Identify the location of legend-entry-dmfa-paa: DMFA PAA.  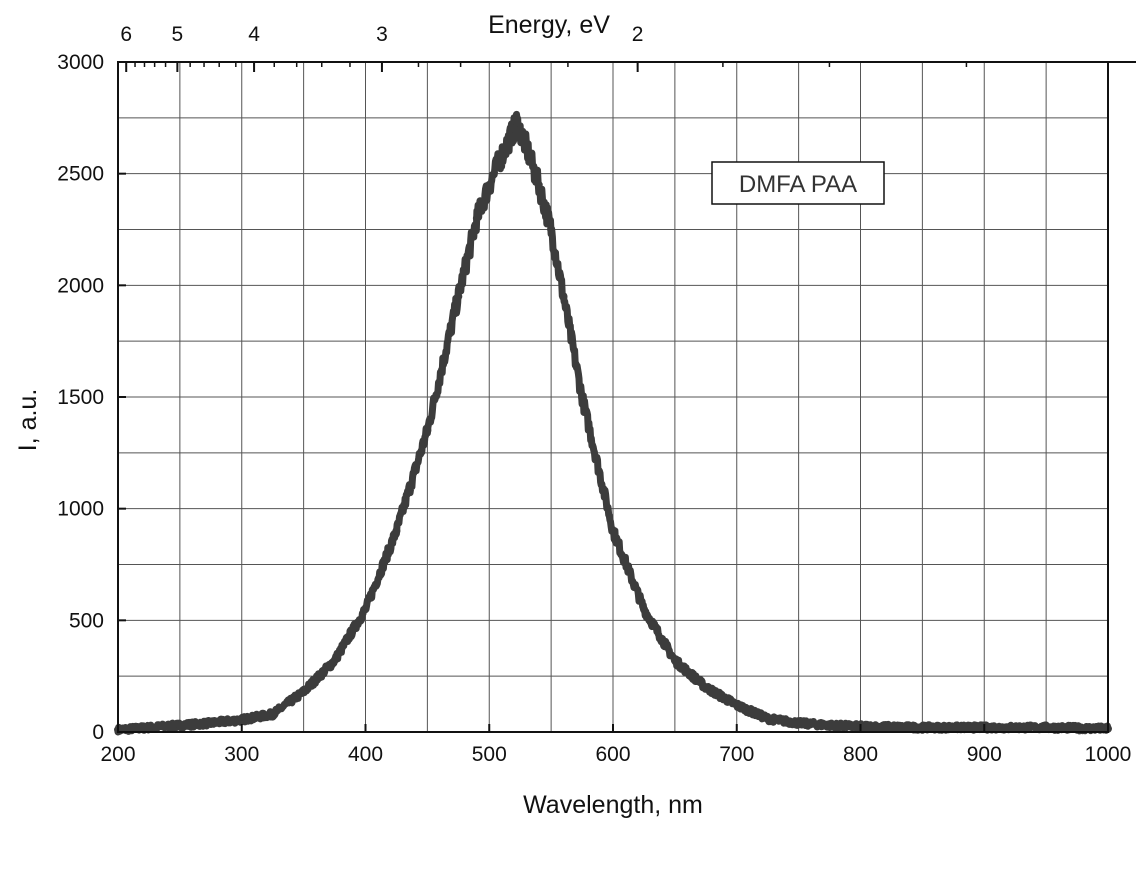
(798, 184).